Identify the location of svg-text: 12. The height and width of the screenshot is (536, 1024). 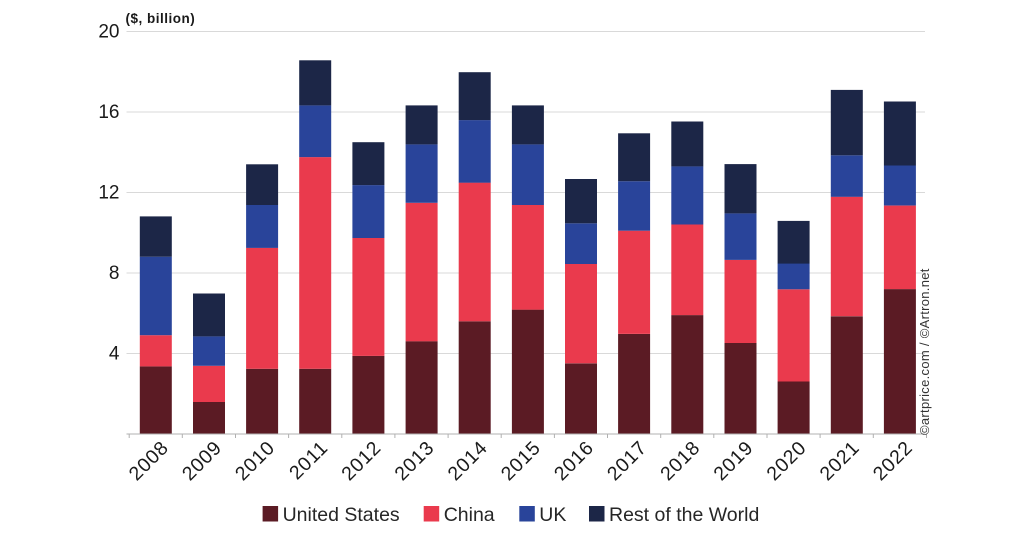
(108, 193).